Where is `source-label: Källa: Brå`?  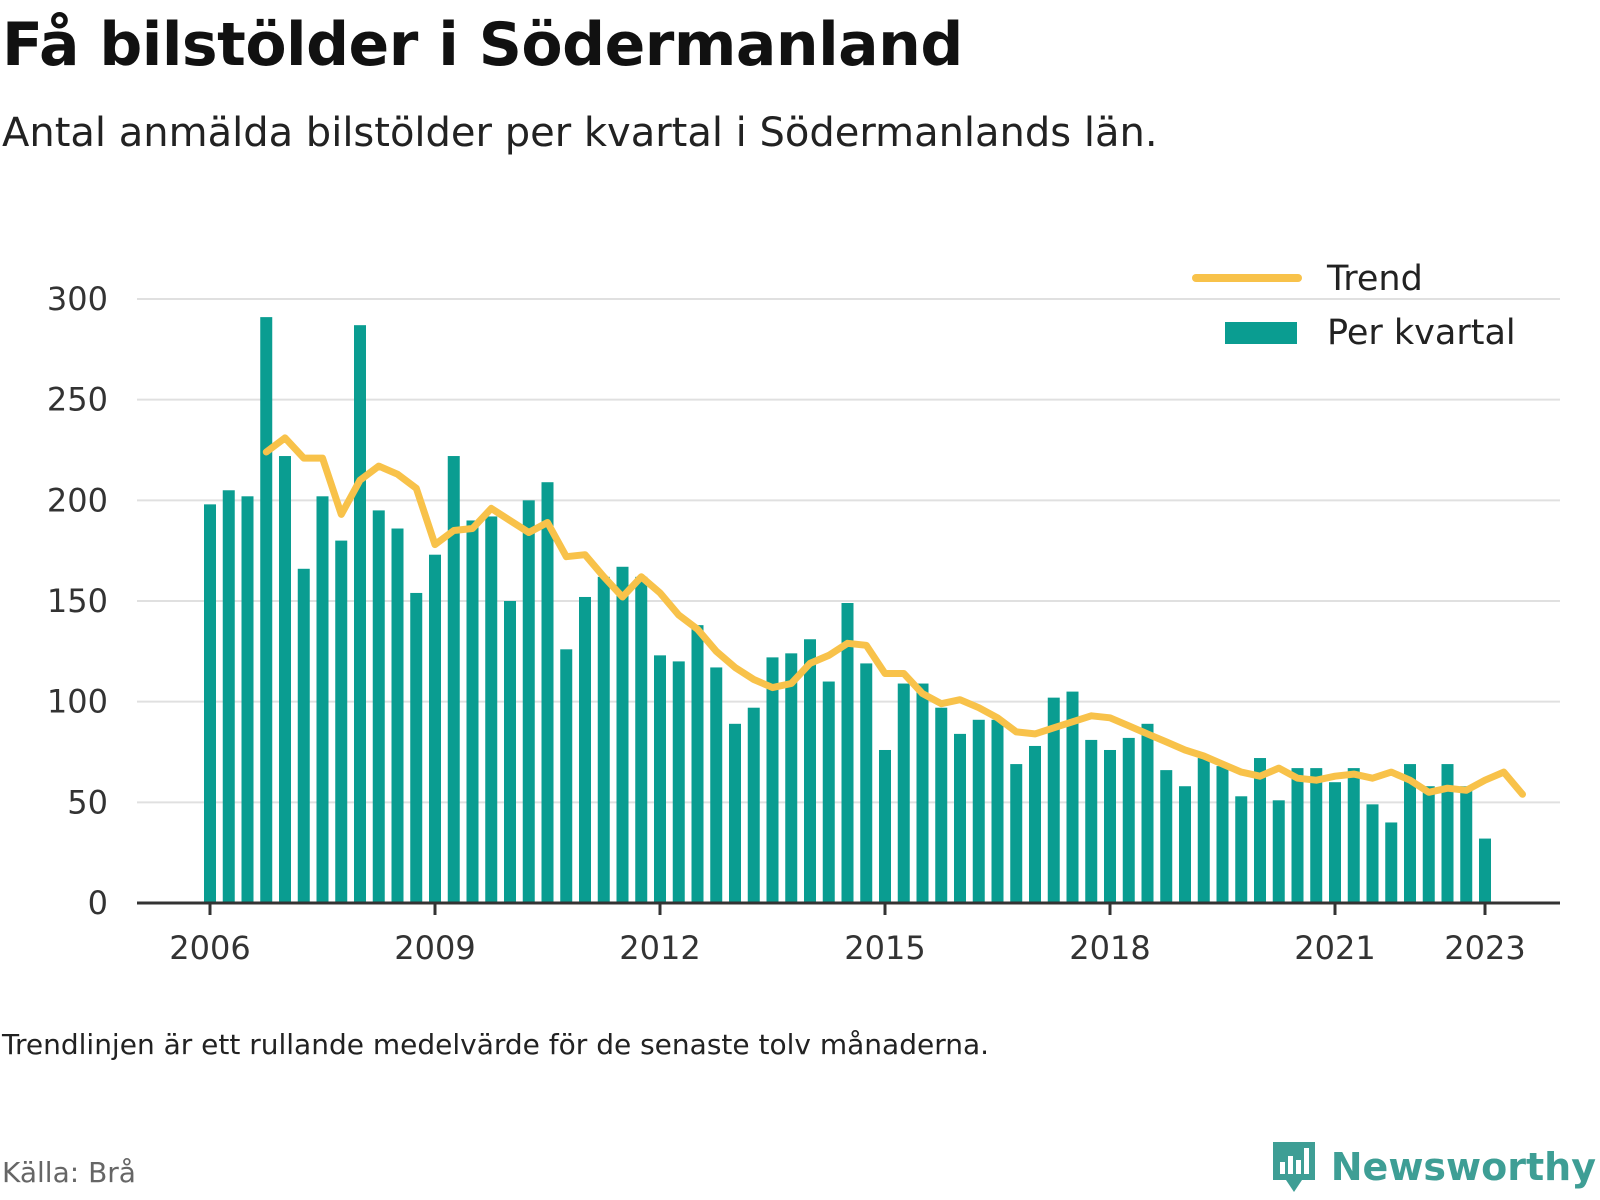 source-label: Källa: Brå is located at coordinates (69, 1172).